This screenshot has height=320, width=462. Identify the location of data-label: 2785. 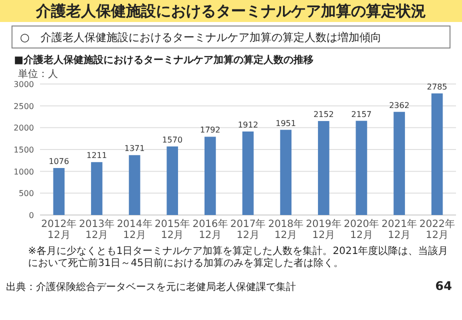
(437, 87).